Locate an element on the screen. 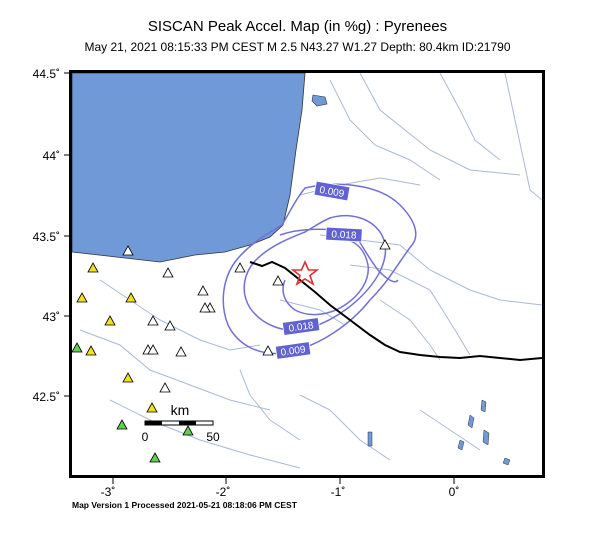 The height and width of the screenshot is (544, 595). x-tick-label: 0˚ is located at coordinates (454, 492).